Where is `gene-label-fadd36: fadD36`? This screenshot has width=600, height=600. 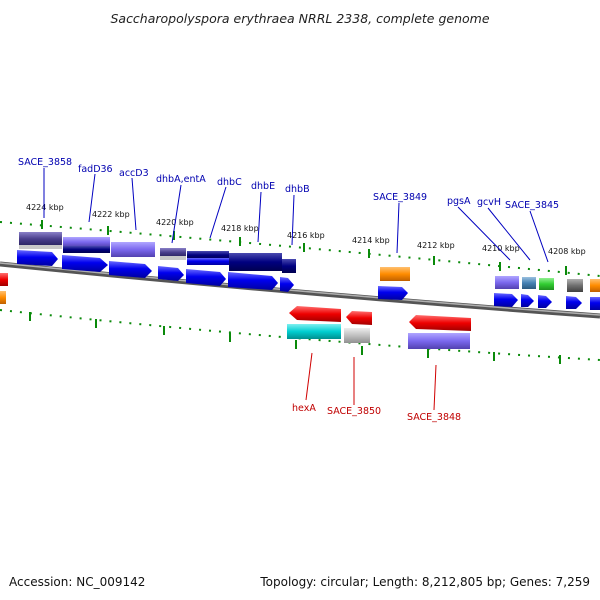
gene-label-fadd36: fadD36 is located at coordinates (95, 169).